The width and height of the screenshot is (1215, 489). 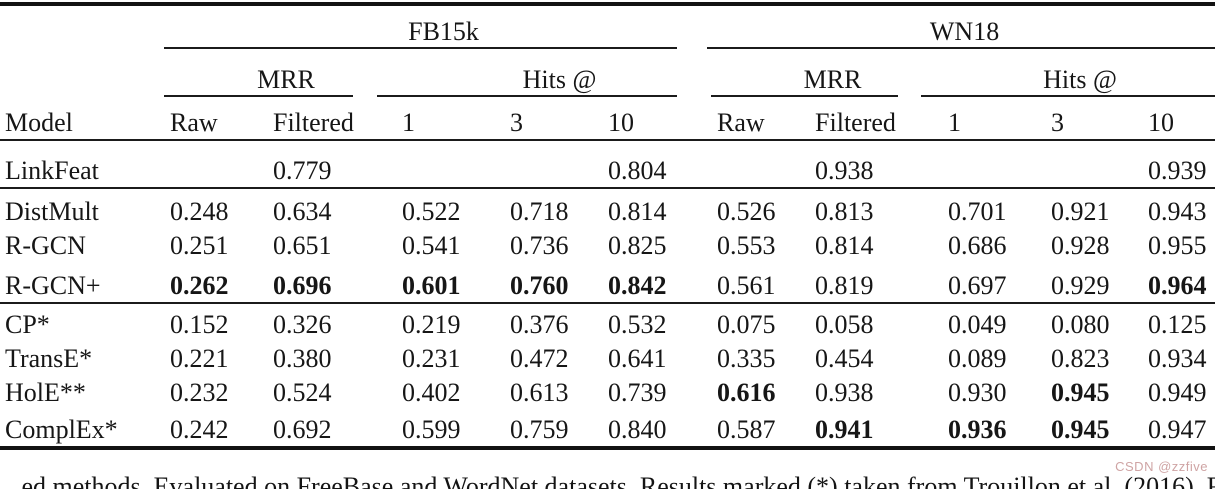 What do you see at coordinates (539, 211) in the screenshot?
I see `value-cell: 0.718` at bounding box center [539, 211].